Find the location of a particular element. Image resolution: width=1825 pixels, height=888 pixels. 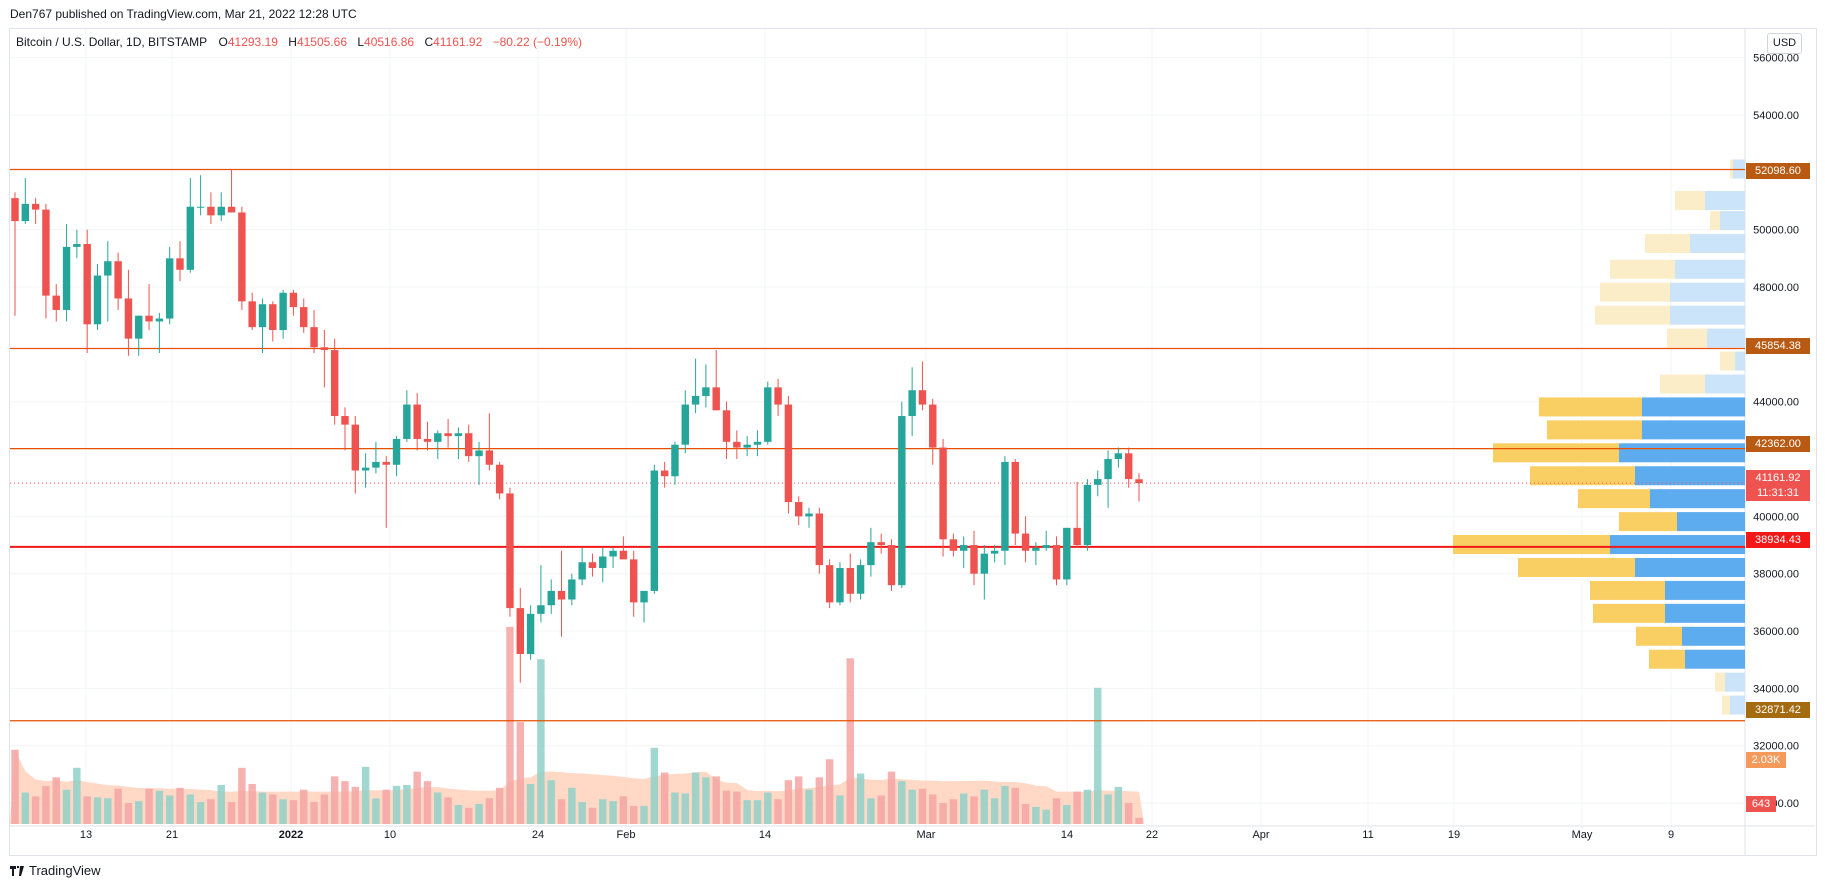

legend-high-key: H is located at coordinates (292, 42).